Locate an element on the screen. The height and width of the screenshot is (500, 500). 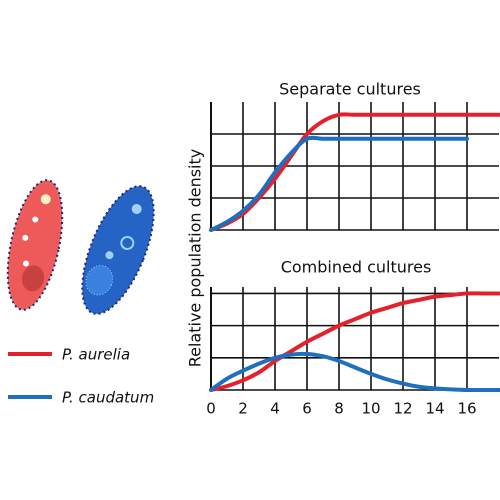
x-tick-label: 2 is located at coordinates (243, 409).